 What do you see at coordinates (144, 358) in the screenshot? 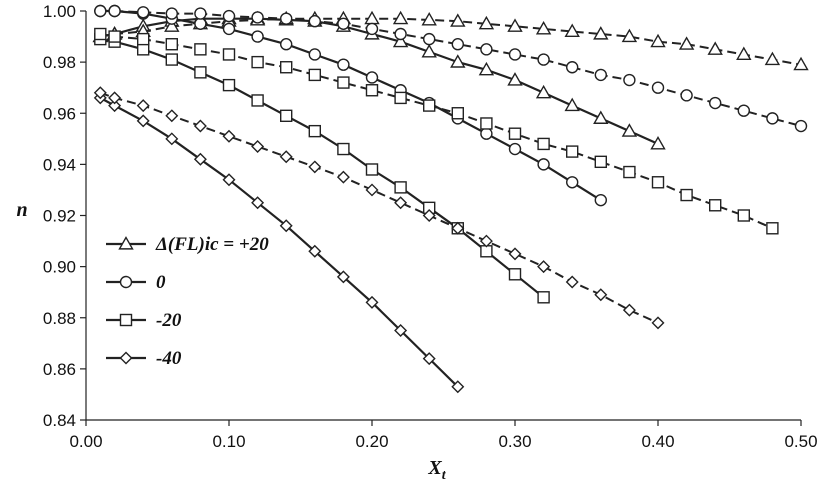
I see `legend-item-diamond: -40` at bounding box center [144, 358].